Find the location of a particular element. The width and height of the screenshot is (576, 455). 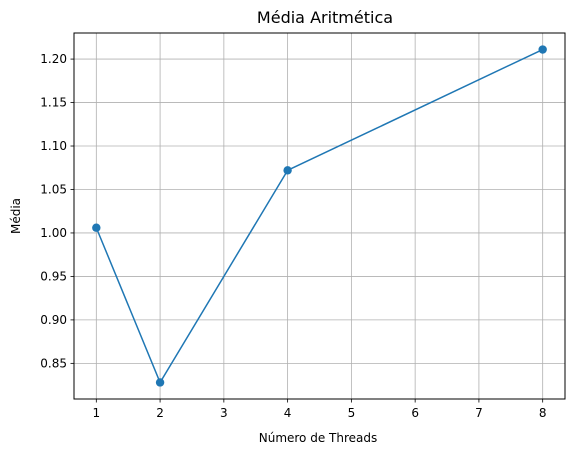

x-tick-label: 3 is located at coordinates (224, 413).